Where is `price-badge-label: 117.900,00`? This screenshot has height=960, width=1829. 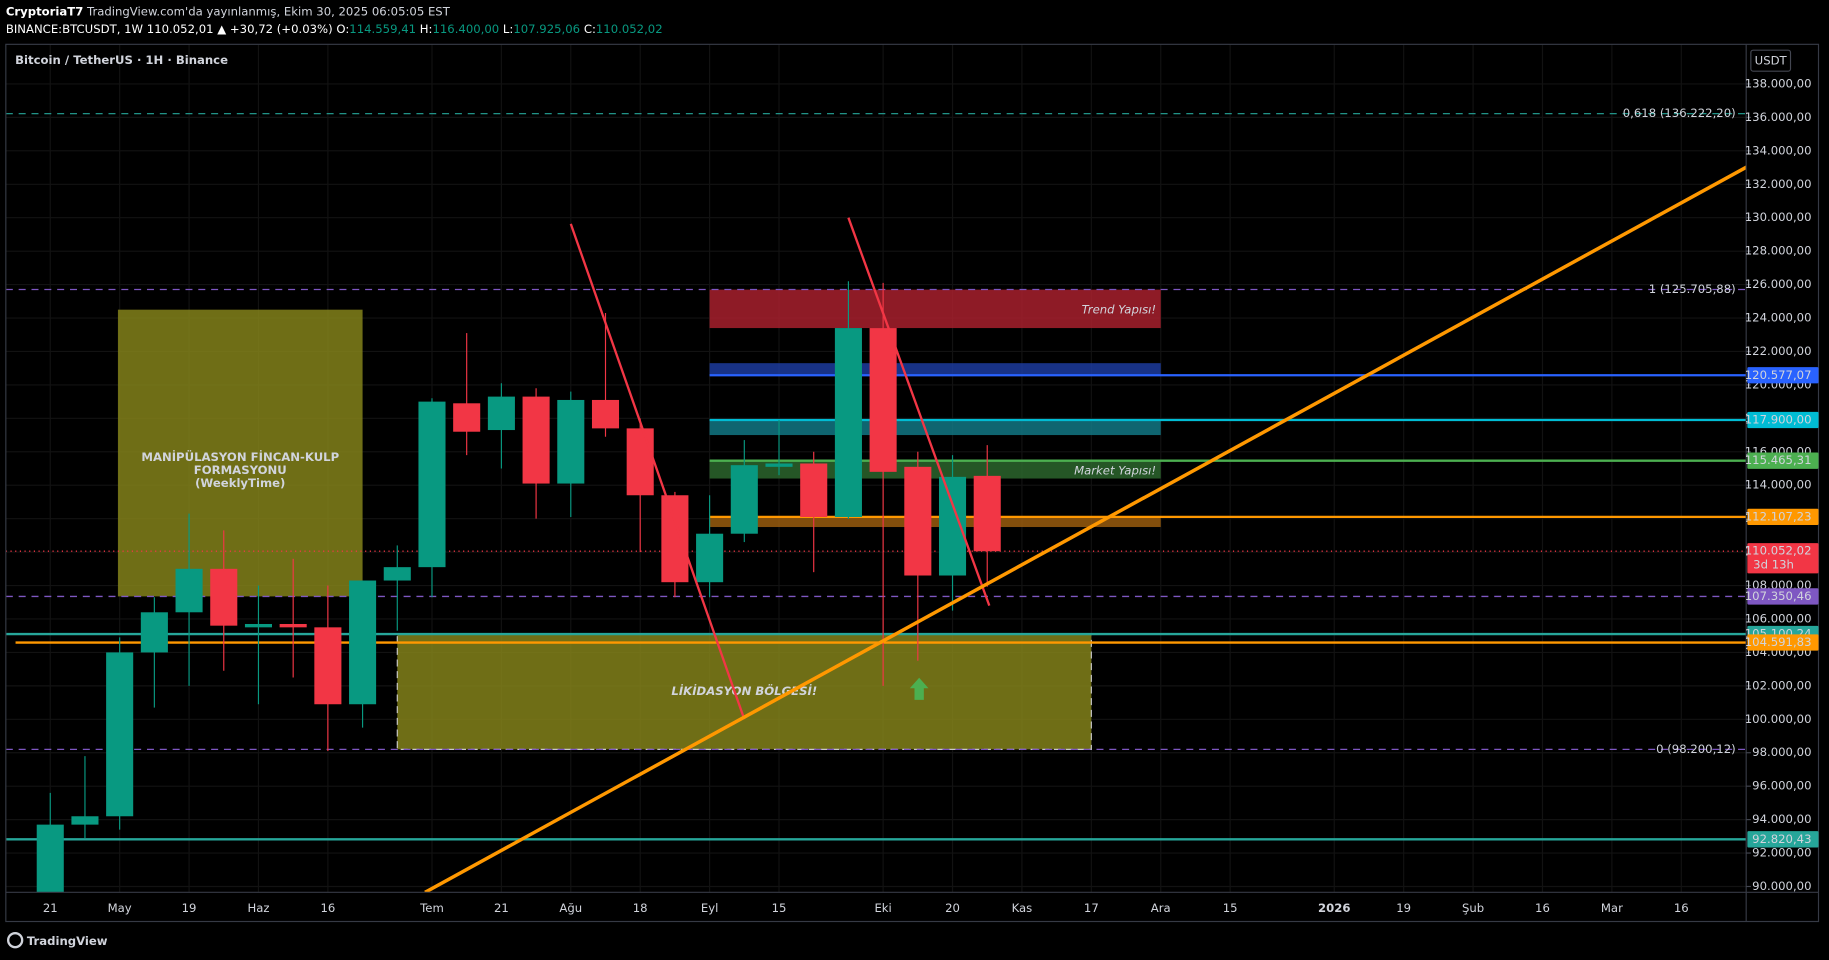 price-badge-label: 117.900,00 is located at coordinates (1778, 420).